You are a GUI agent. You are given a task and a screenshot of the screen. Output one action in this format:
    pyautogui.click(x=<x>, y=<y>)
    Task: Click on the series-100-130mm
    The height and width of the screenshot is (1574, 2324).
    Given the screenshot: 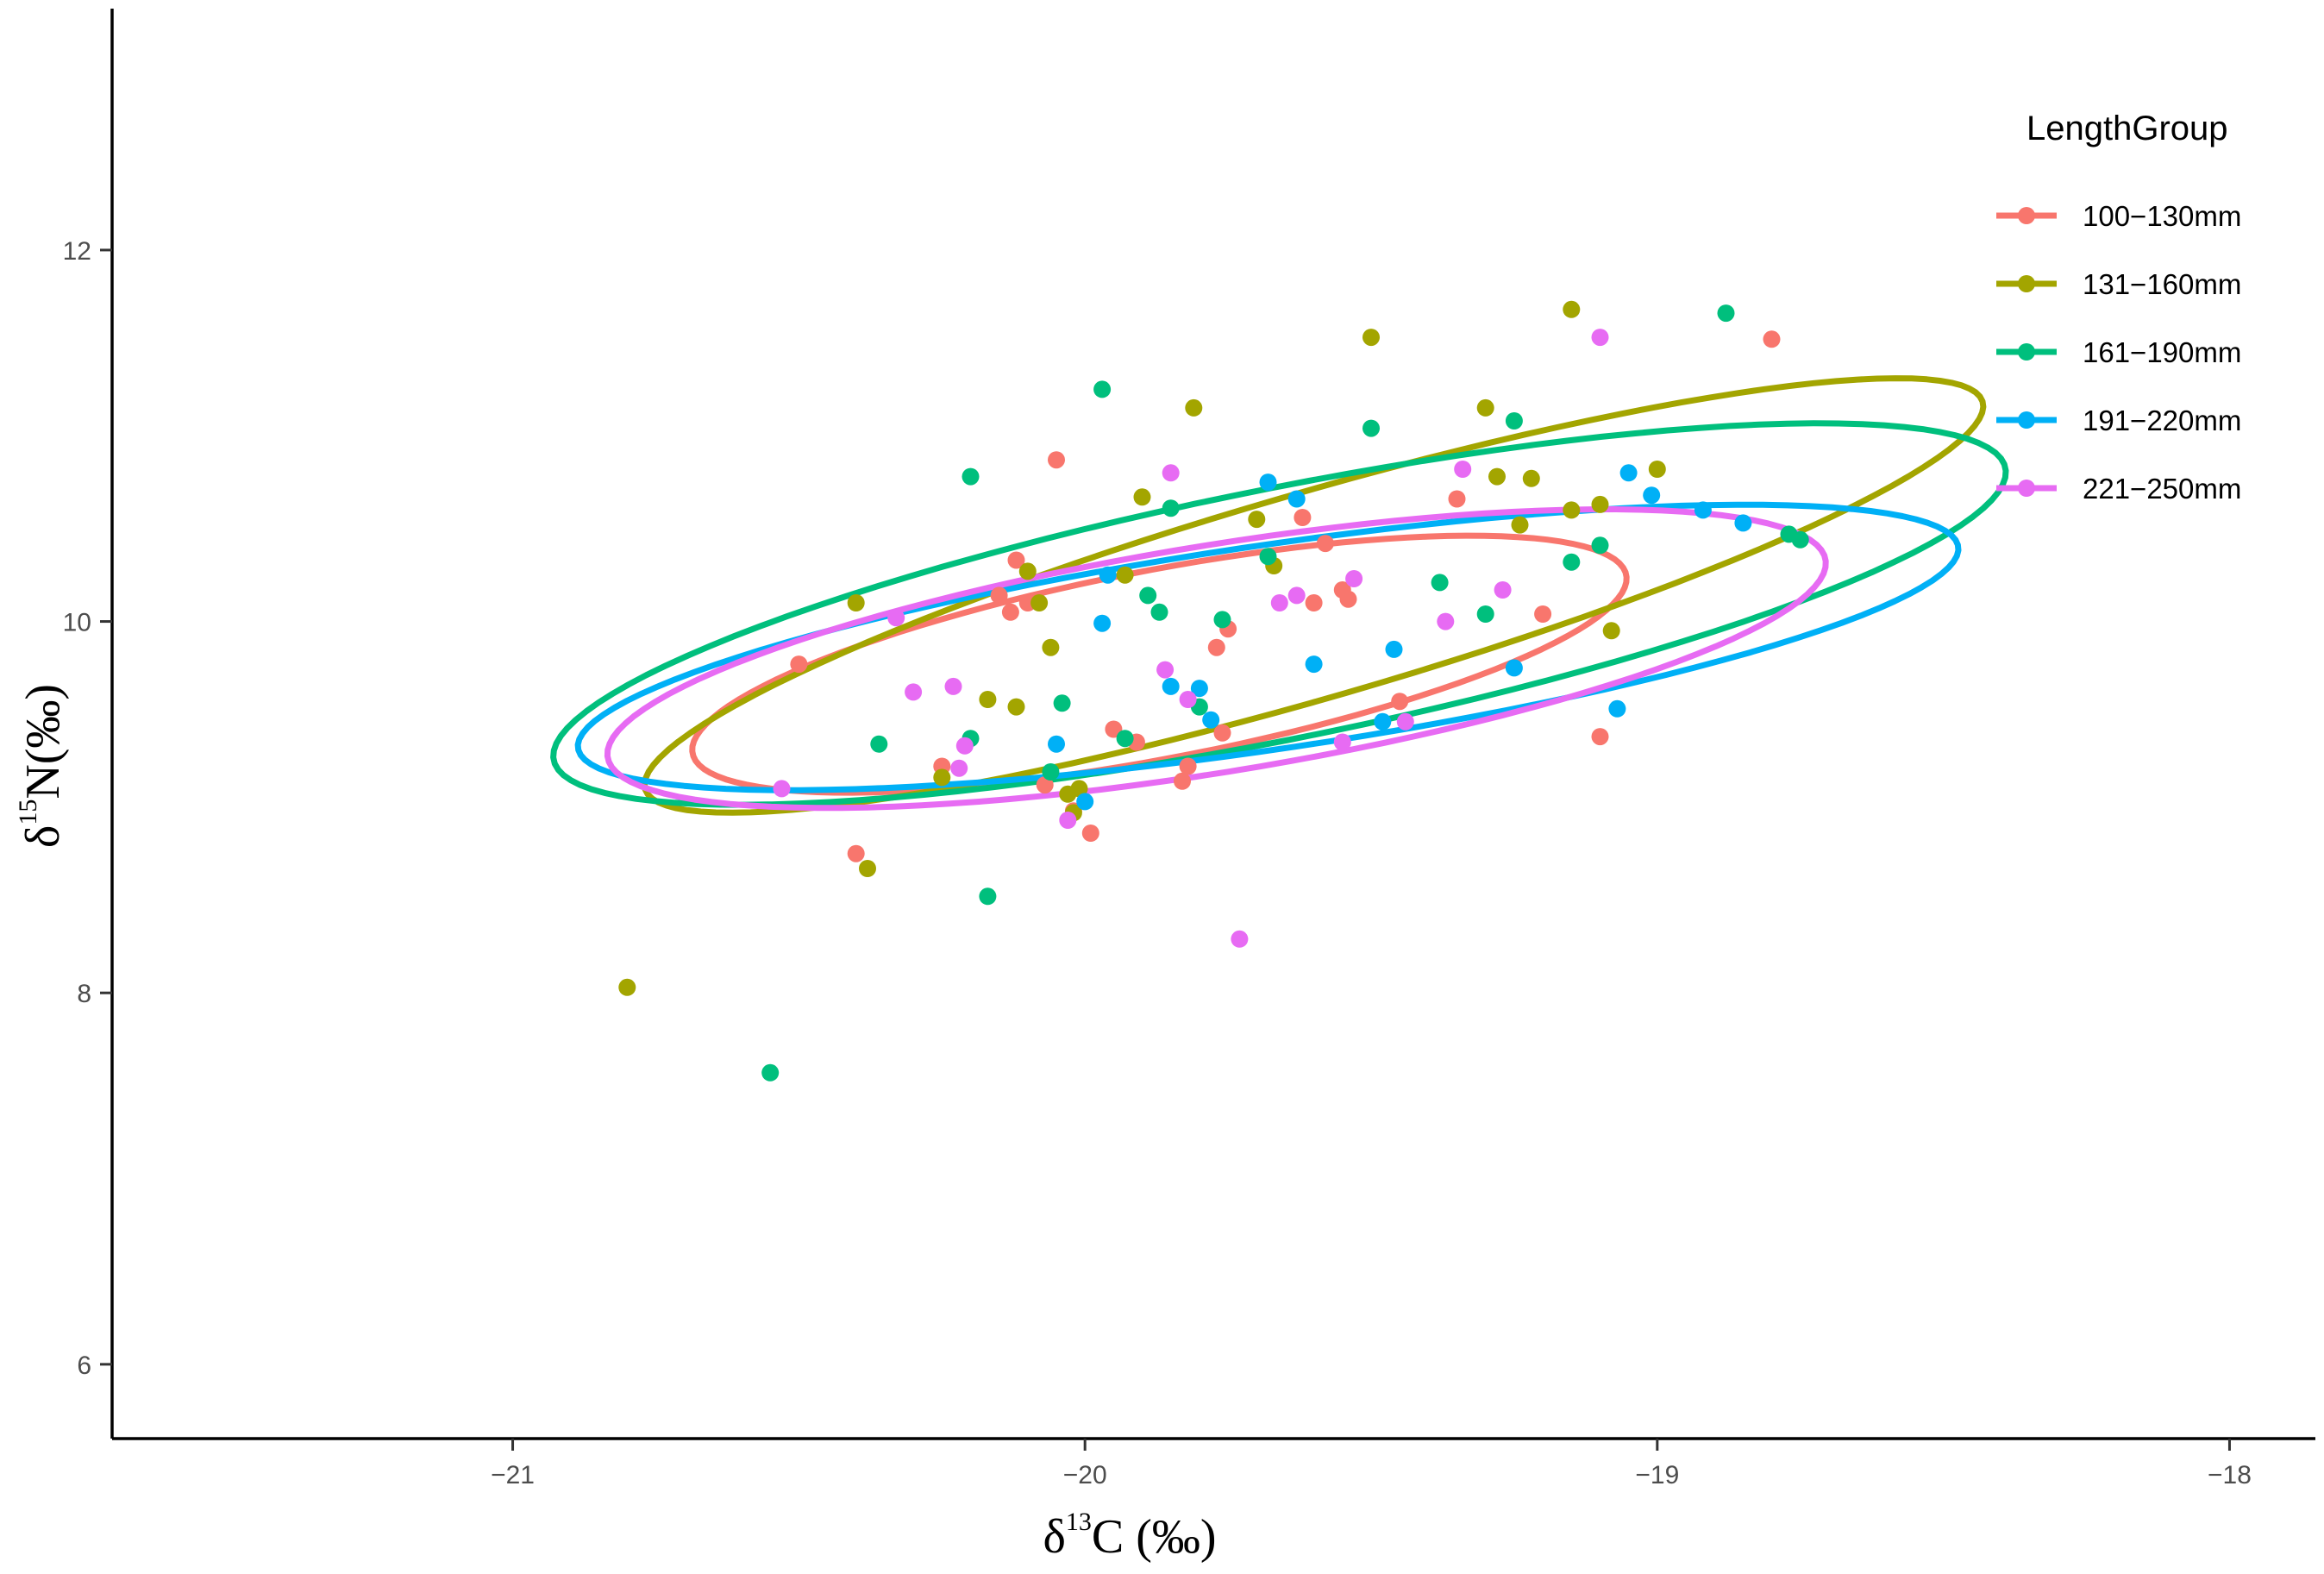 What is the action you would take?
    pyautogui.click(x=1285, y=596)
    